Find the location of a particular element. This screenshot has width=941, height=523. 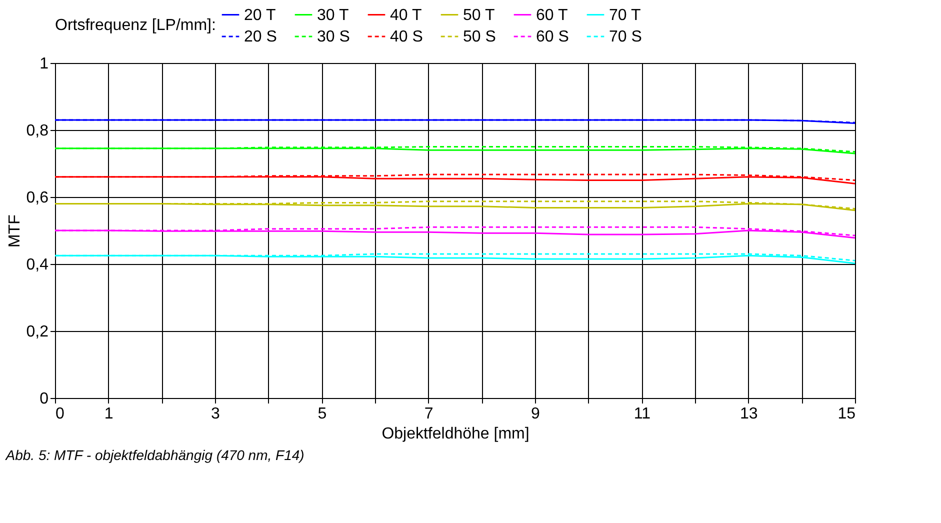

x-tick-label: 9 is located at coordinates (535, 414).